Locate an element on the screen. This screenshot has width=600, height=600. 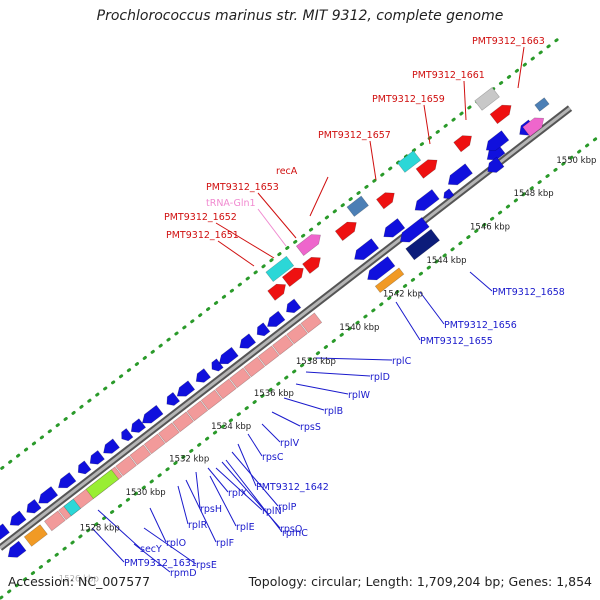
reverse-gene-label: PMT9312_1631 is located at coordinates (160, 563).